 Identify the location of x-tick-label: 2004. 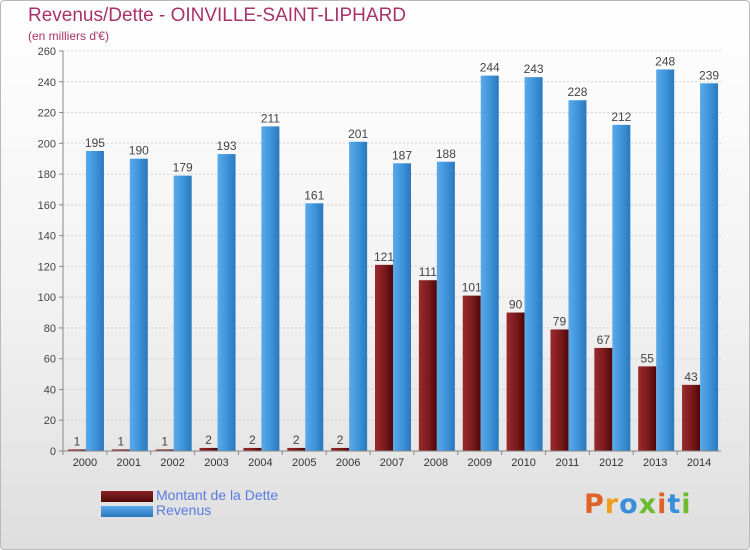
(260, 463).